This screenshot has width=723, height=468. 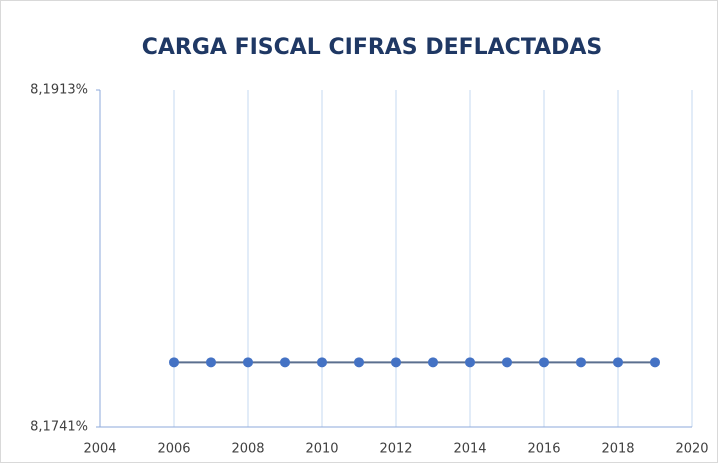 What do you see at coordinates (543, 449) in the screenshot?
I see `x-tick-label: 2016` at bounding box center [543, 449].